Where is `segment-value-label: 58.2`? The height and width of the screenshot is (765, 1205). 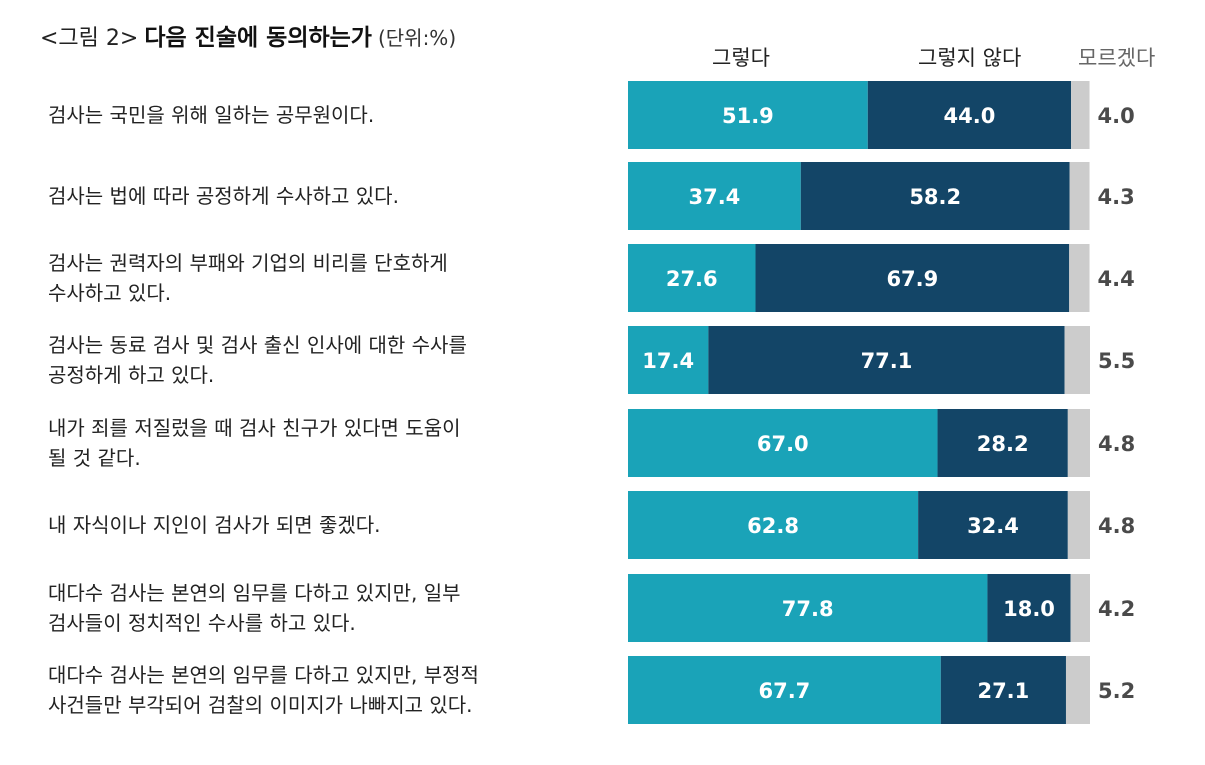 segment-value-label: 58.2 is located at coordinates (935, 197).